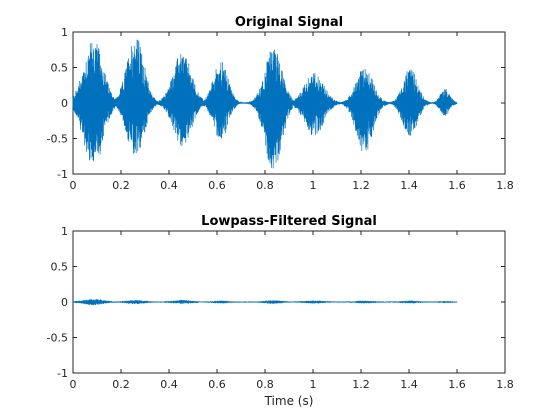 This screenshot has height=420, width=560. I want to click on x-axis-label: Time (s), so click(289, 401).